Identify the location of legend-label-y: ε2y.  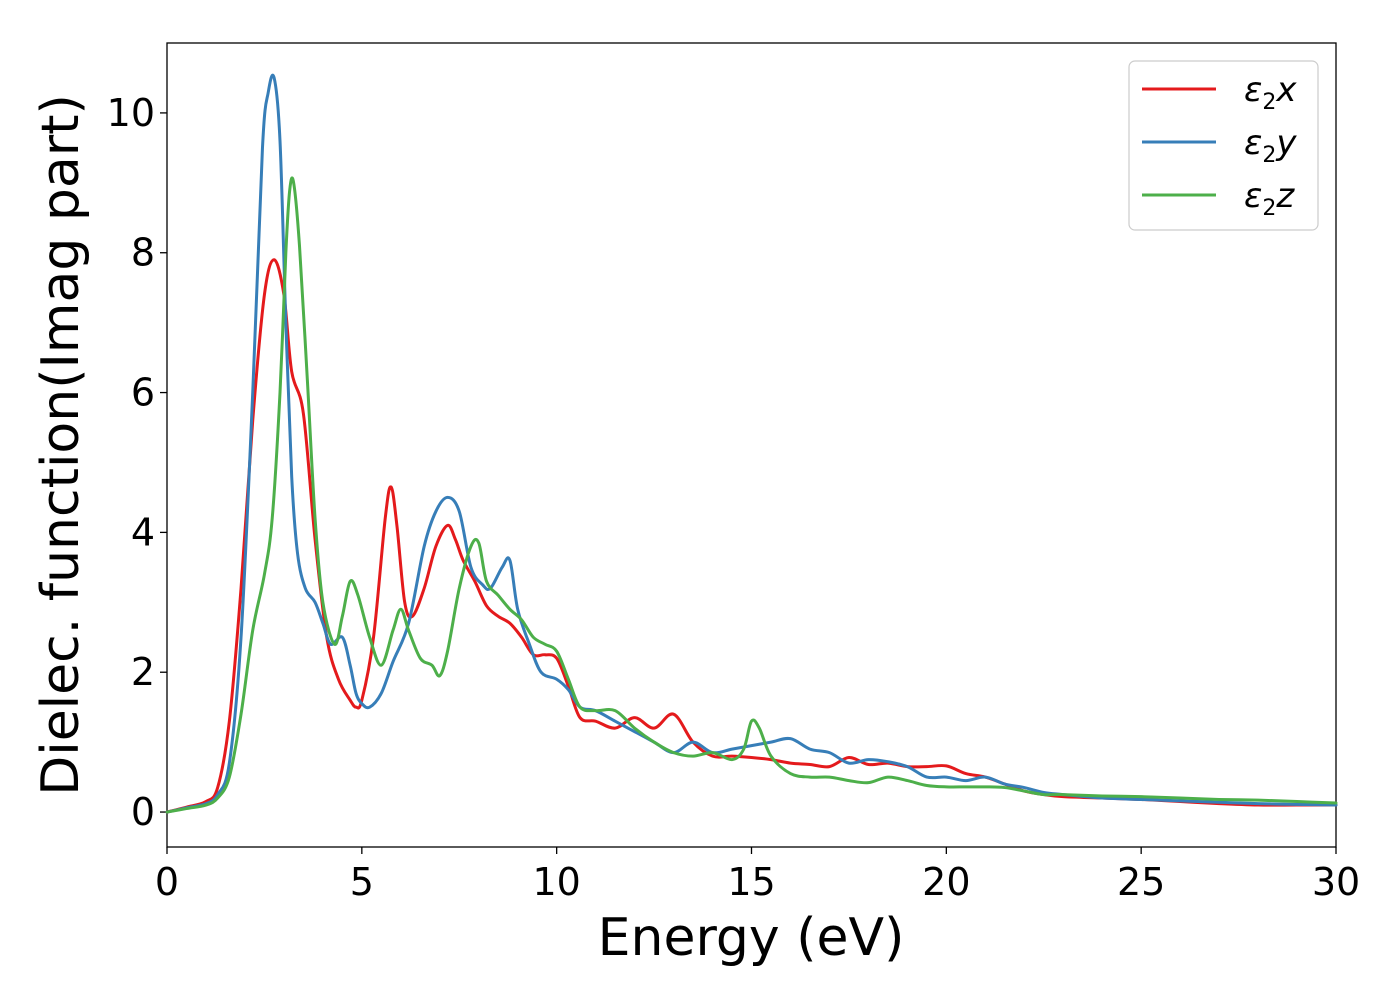
(1270, 145).